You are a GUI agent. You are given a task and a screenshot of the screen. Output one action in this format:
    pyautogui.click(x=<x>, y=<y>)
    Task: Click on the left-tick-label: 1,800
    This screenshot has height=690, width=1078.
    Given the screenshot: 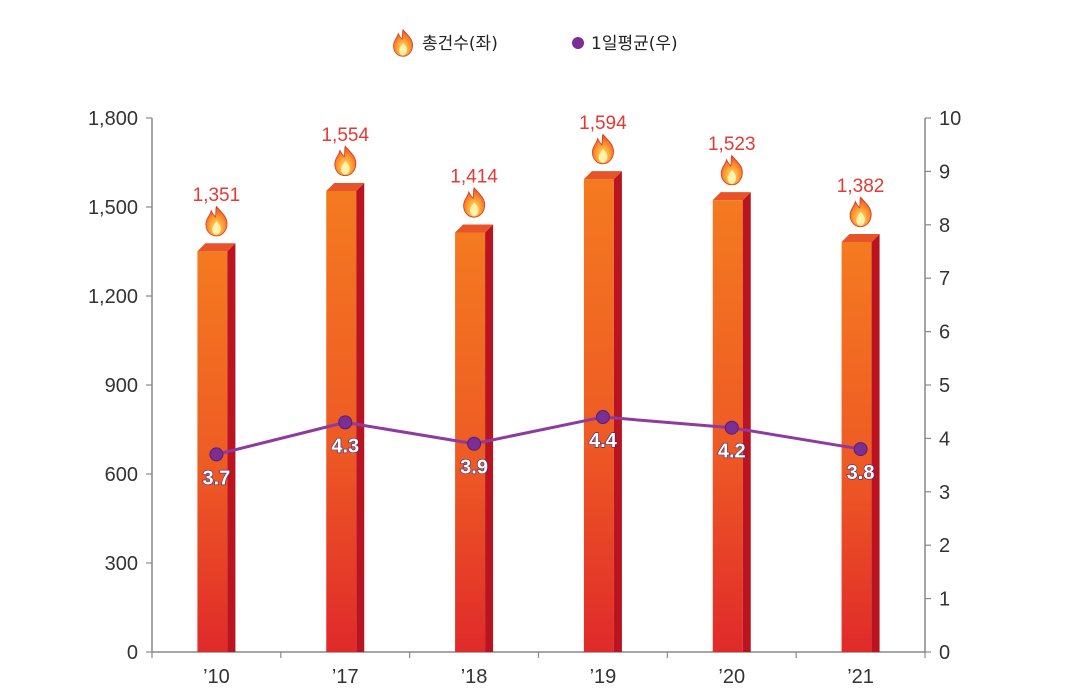 What is the action you would take?
    pyautogui.click(x=113, y=119)
    